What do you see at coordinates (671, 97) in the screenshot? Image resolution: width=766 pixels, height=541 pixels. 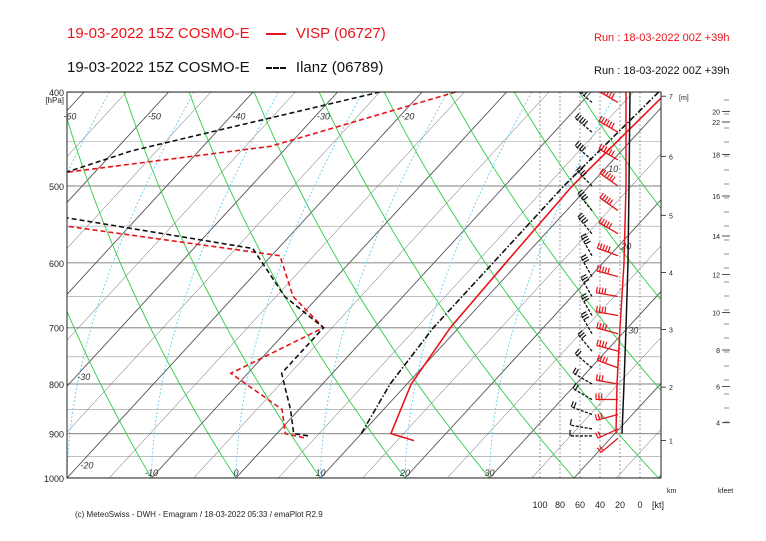 I see `km-tick-label: 7` at bounding box center [671, 97].